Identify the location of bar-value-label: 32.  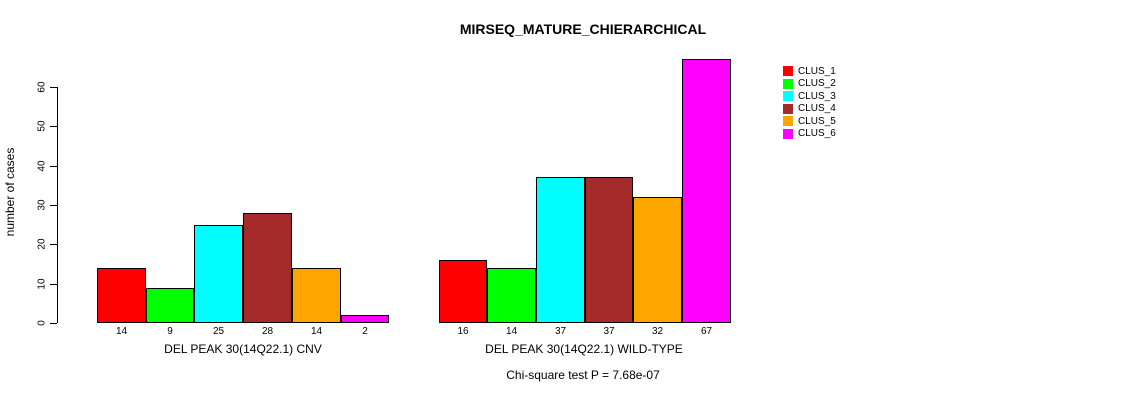
(657, 331).